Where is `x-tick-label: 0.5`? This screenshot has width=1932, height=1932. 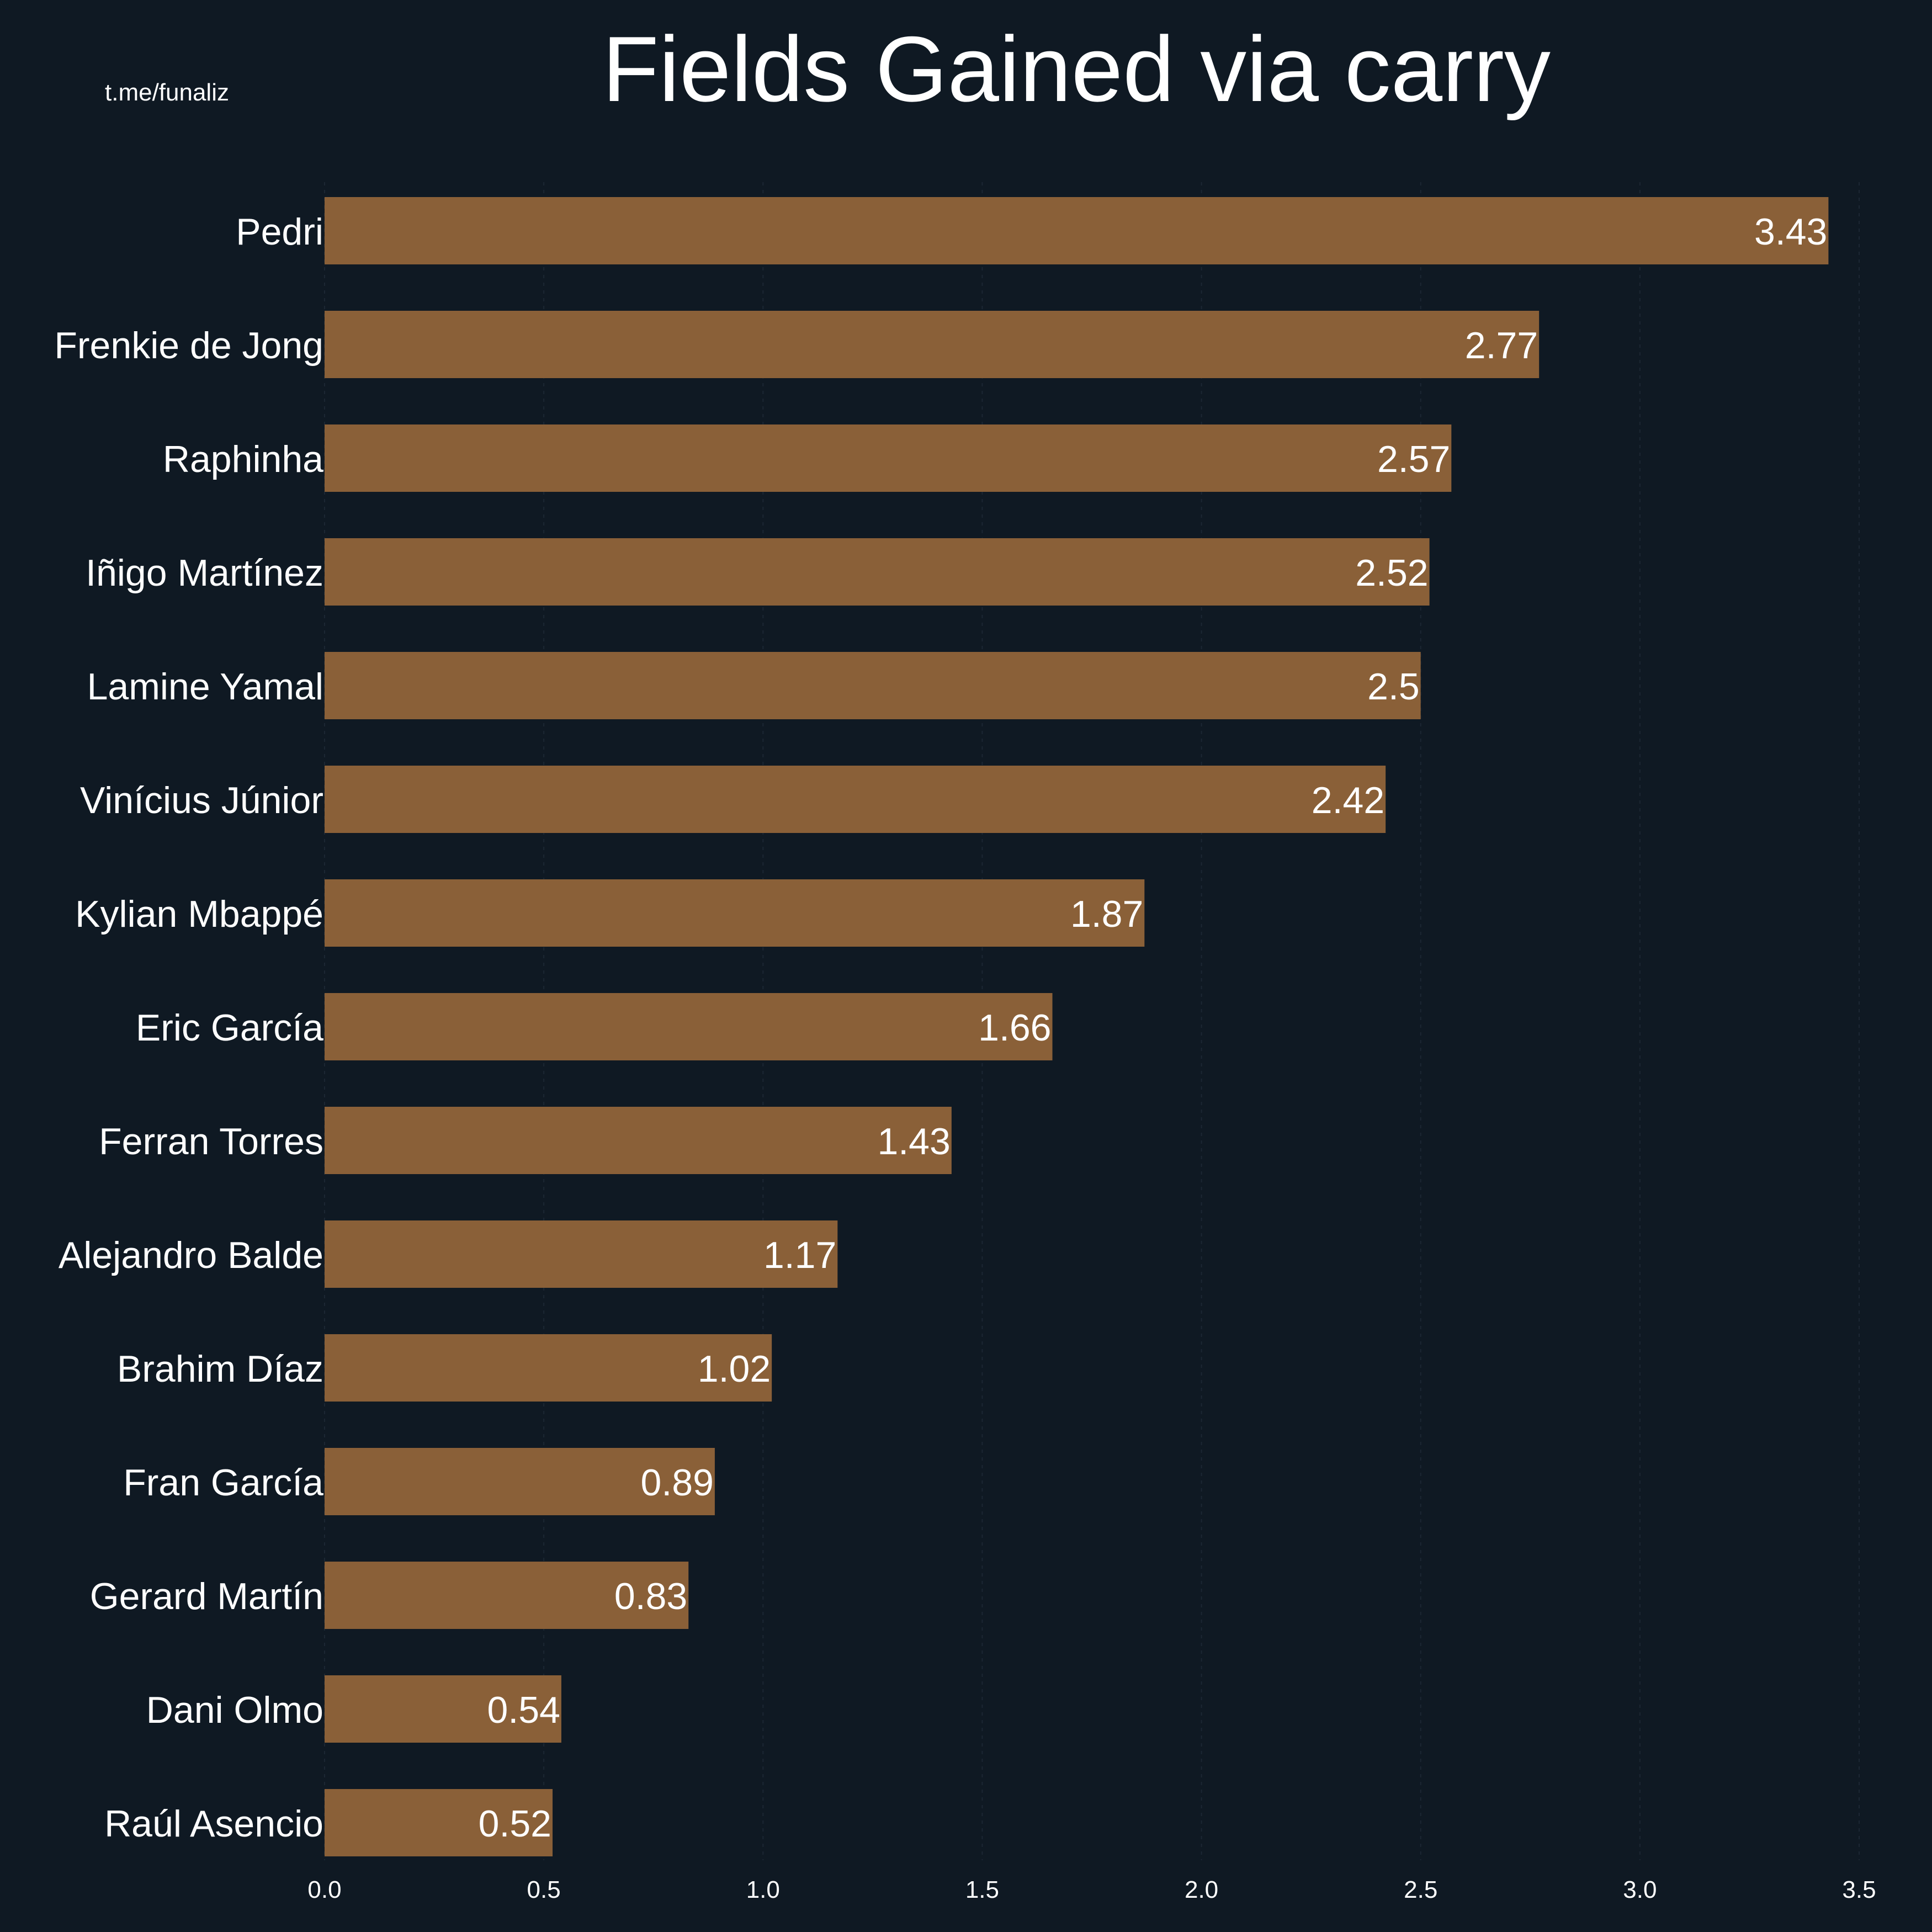
x-tick-label: 0.5 is located at coordinates (544, 1889).